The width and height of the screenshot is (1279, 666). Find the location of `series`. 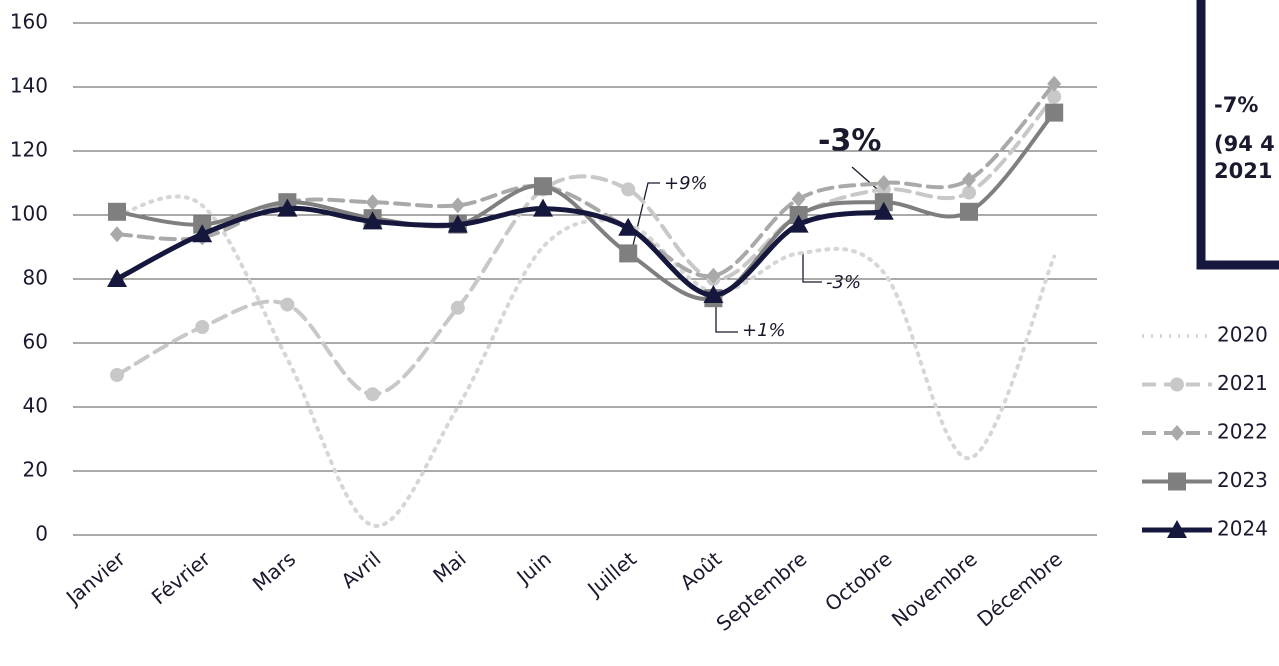

series is located at coordinates (500, 250).